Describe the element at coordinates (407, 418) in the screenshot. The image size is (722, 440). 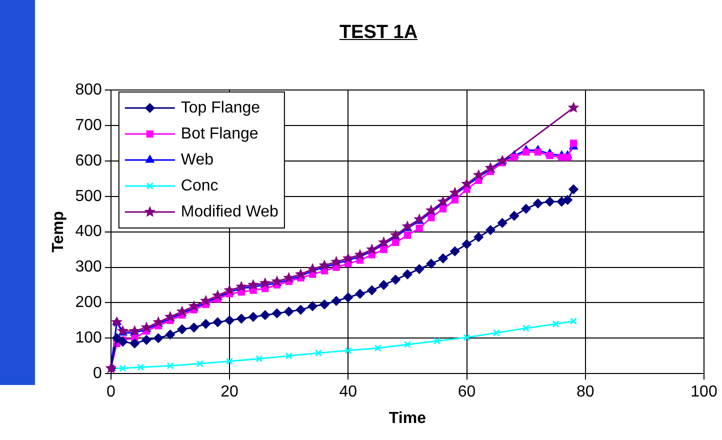
I see `x-axis-title: Time` at that location.